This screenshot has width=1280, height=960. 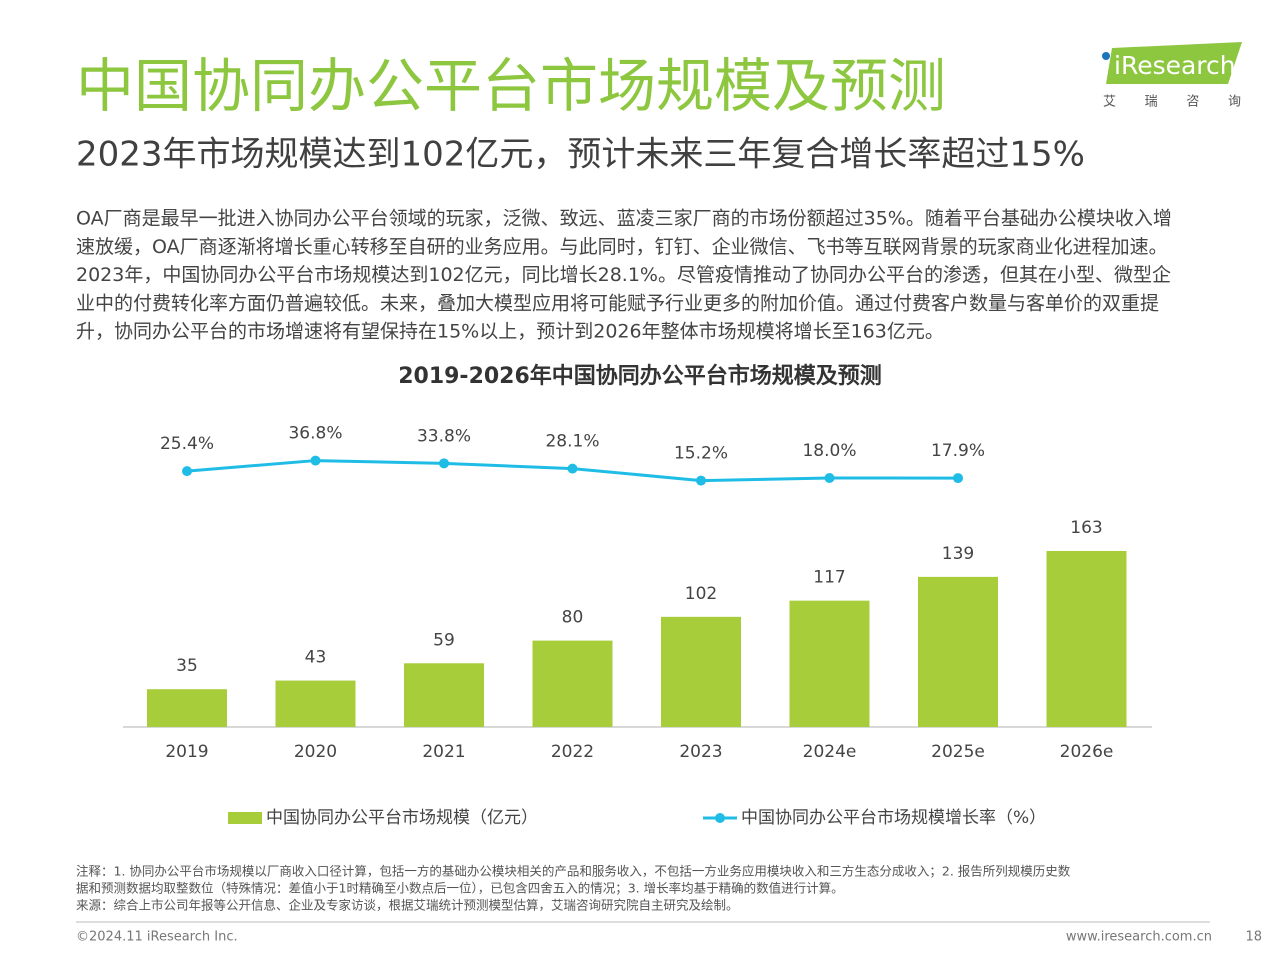 I want to click on line-label: 28.1%, so click(x=572, y=442).